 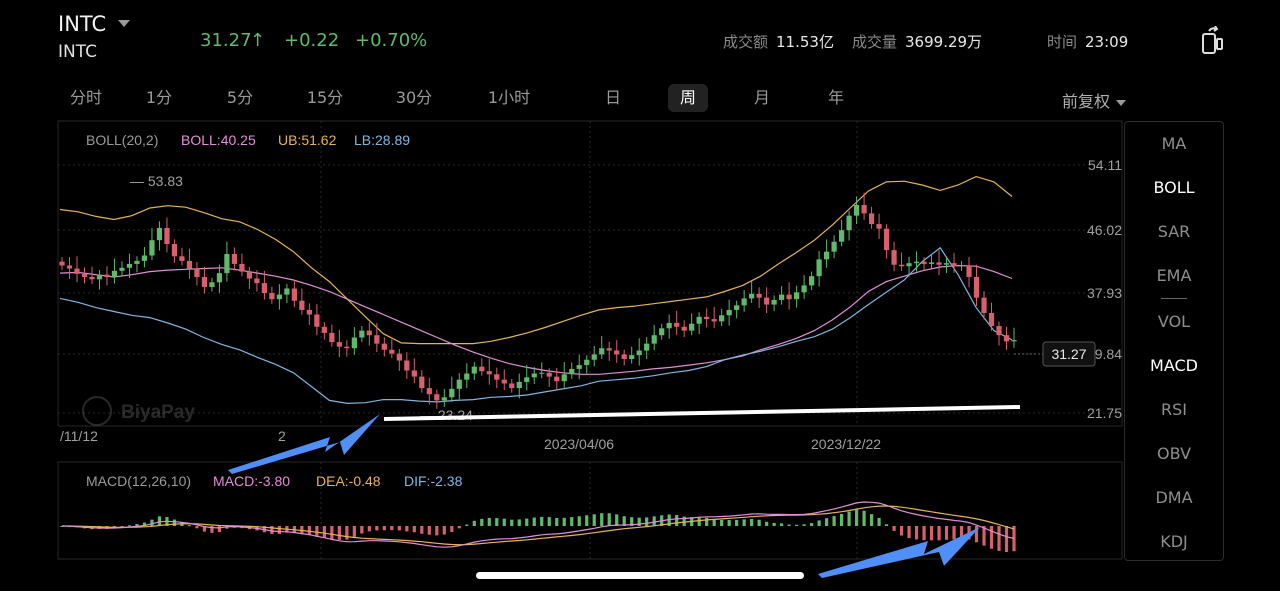 What do you see at coordinates (122, 140) in the screenshot?
I see `boll-legend-name: BOLL(20,2)` at bounding box center [122, 140].